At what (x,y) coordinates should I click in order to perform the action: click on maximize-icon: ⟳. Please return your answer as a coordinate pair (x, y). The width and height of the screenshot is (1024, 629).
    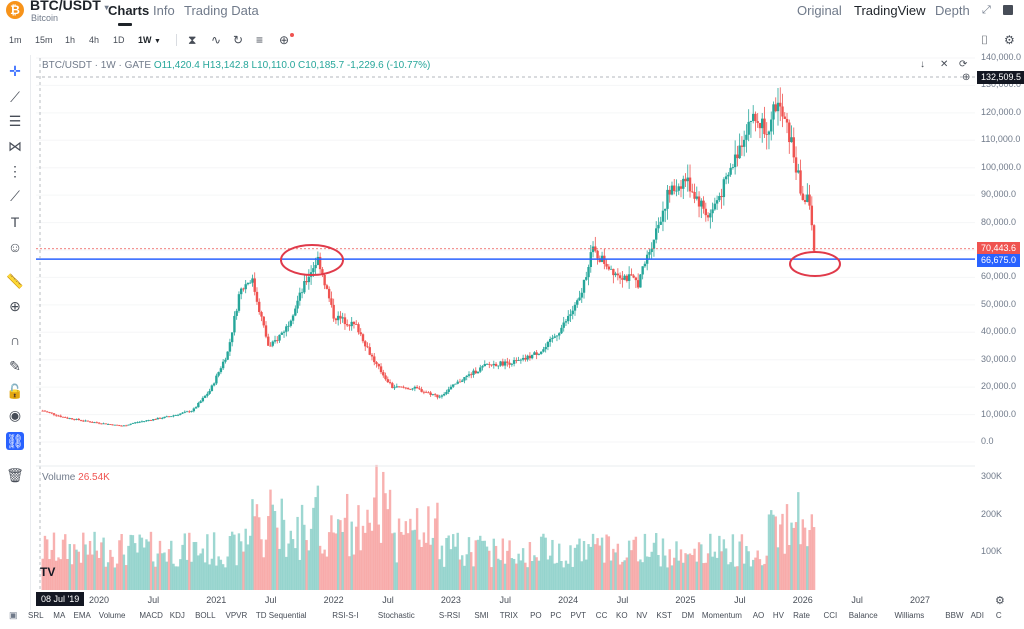
    Looking at the image, I should click on (963, 64).